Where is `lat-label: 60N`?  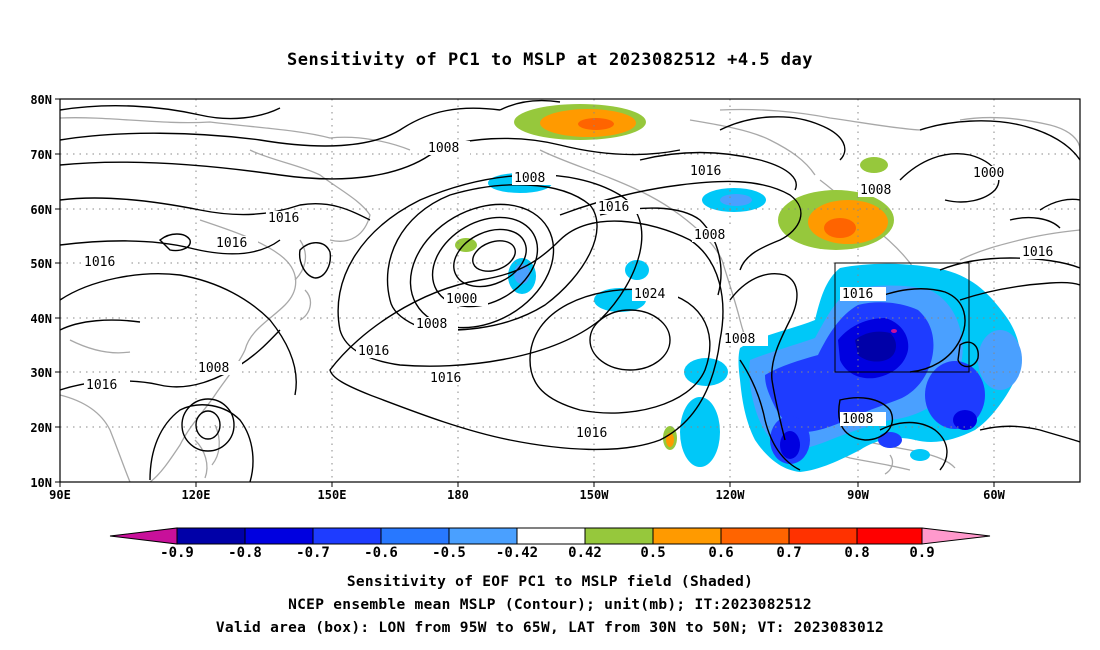 lat-label: 60N is located at coordinates (41, 210).